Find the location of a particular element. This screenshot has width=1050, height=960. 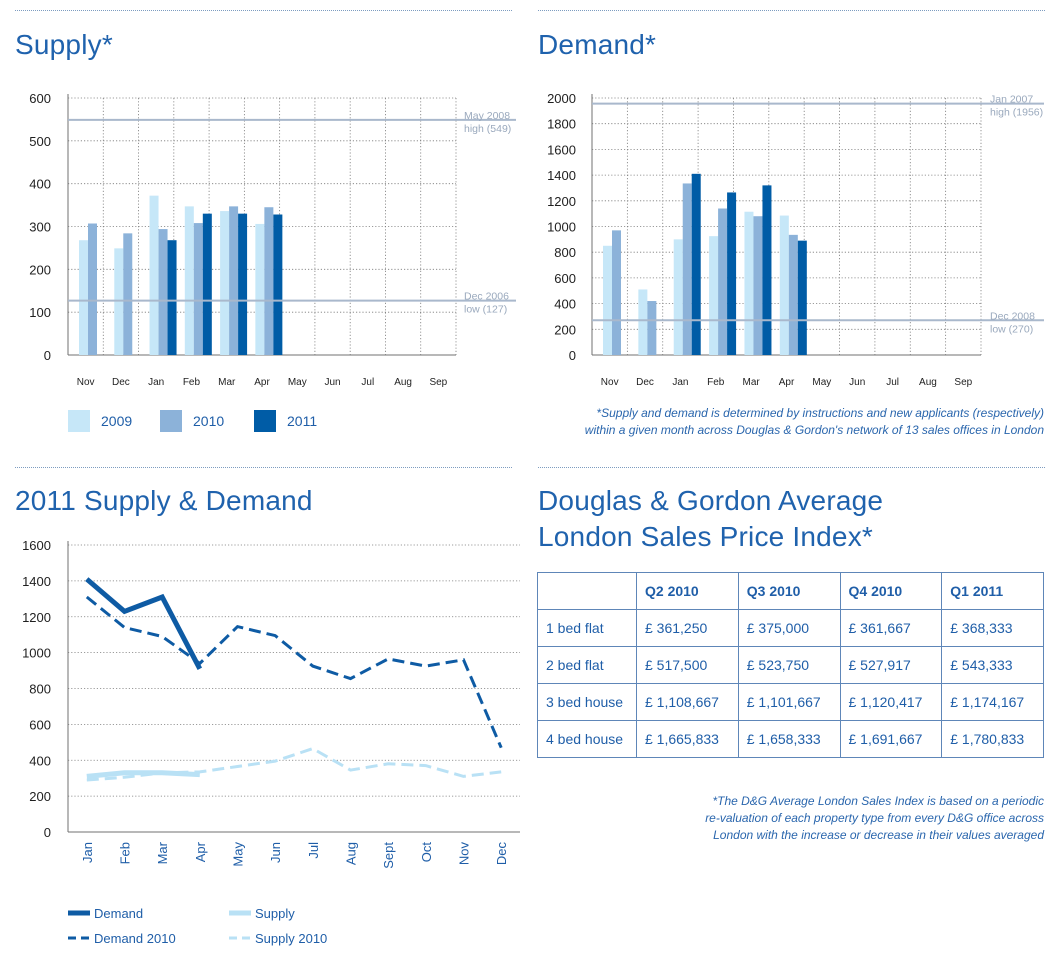

bar-2011-apr is located at coordinates (802, 297).